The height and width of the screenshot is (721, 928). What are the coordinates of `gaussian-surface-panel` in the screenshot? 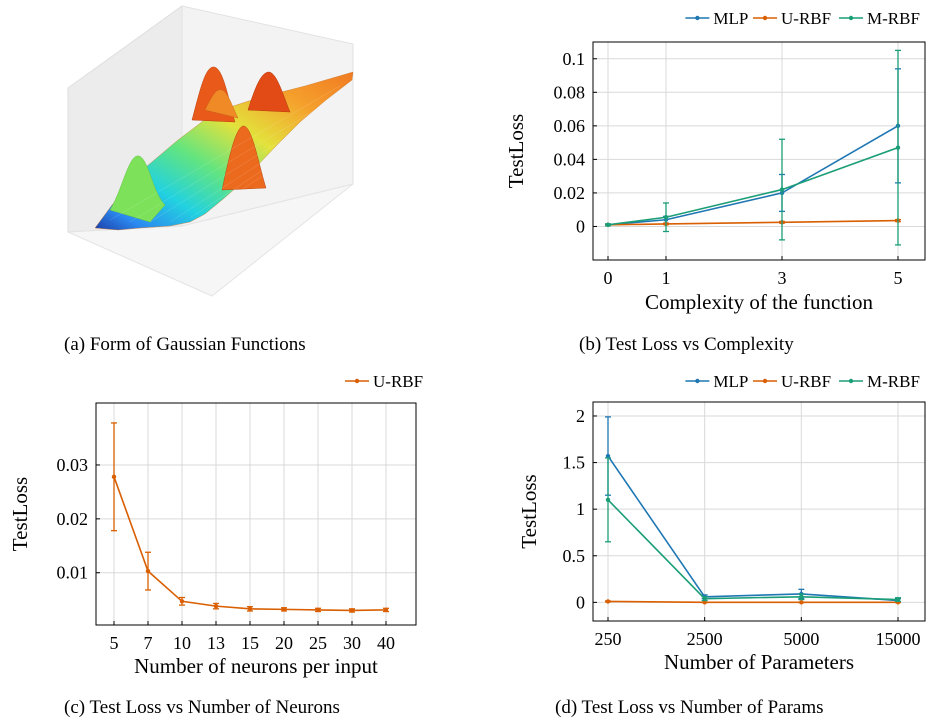 It's located at (210, 151).